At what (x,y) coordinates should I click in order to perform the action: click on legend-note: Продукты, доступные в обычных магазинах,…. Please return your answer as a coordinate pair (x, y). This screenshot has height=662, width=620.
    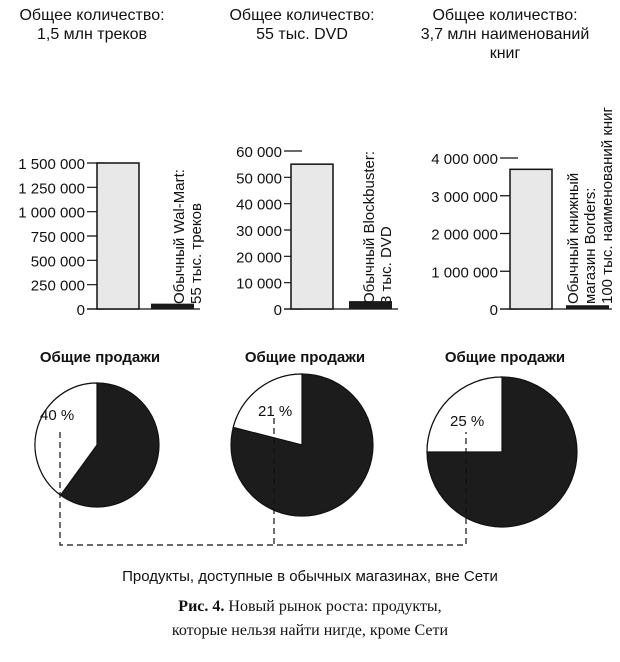
    Looking at the image, I should click on (310, 576).